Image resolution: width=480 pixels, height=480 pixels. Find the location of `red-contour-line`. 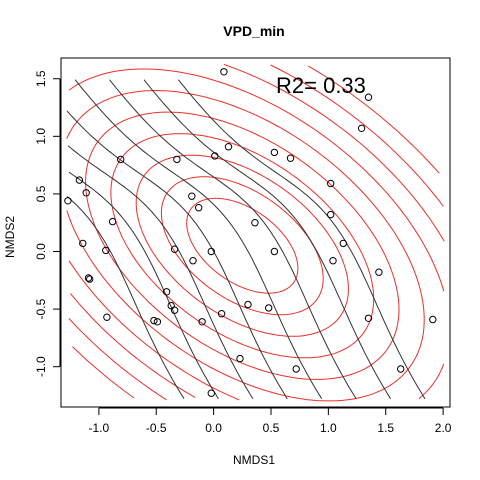

red-contour-line is located at coordinates (242, 246).